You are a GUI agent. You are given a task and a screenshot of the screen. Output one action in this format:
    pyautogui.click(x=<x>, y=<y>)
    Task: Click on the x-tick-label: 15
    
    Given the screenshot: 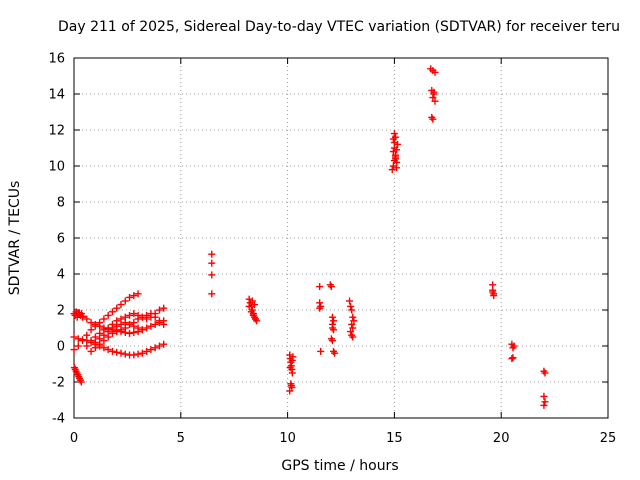 What is the action you would take?
    pyautogui.click(x=394, y=438)
    